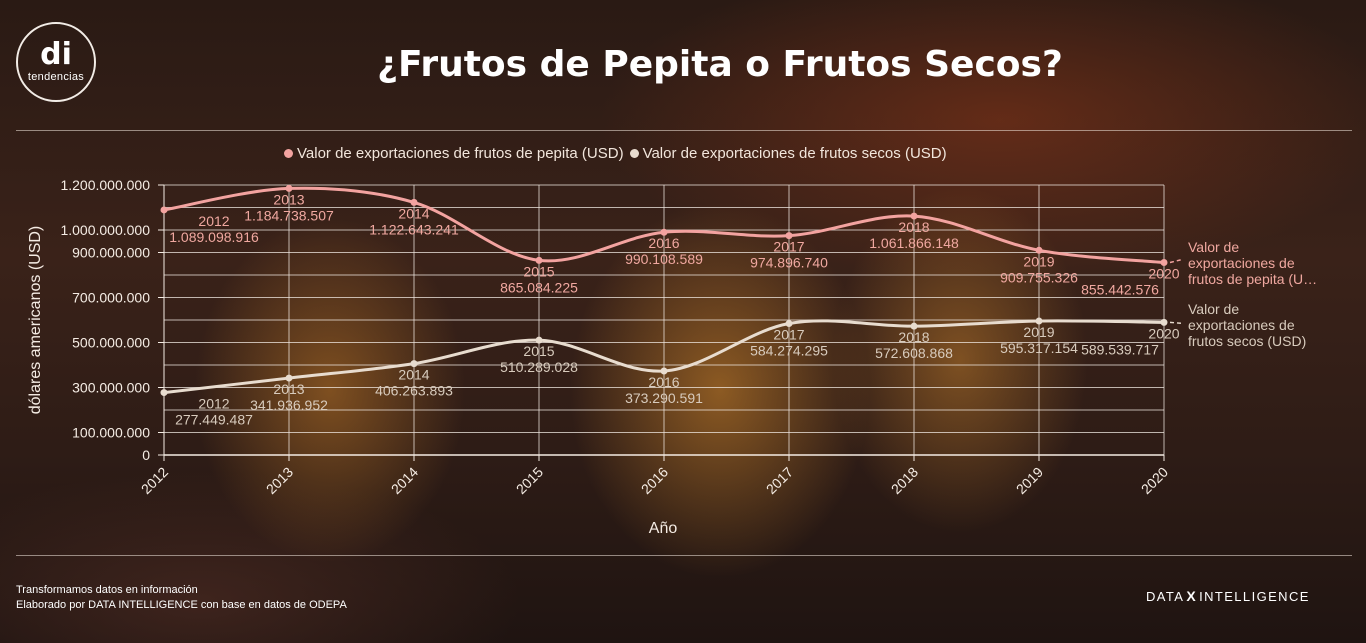  Describe the element at coordinates (289, 215) in the screenshot. I see `data-label-value: 1.184.738.507` at that location.